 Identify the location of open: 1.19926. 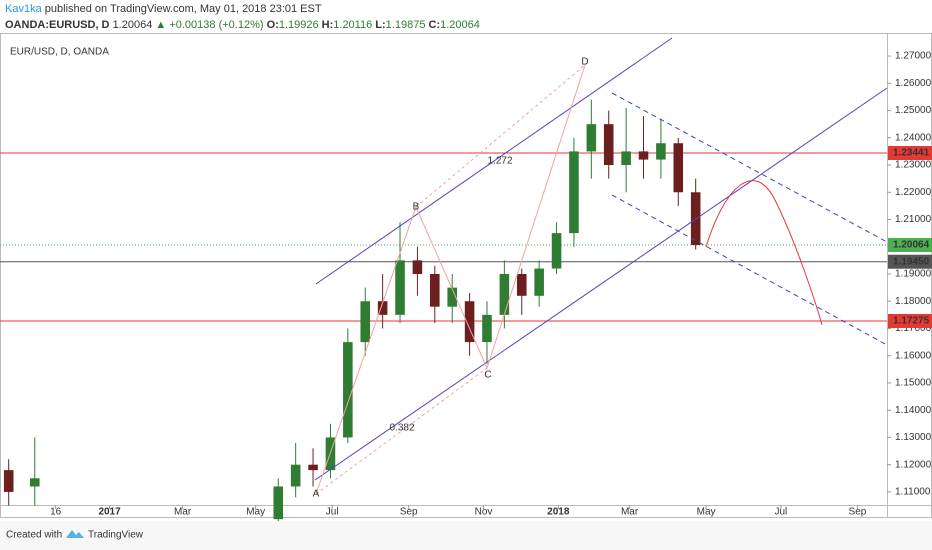
(299, 25).